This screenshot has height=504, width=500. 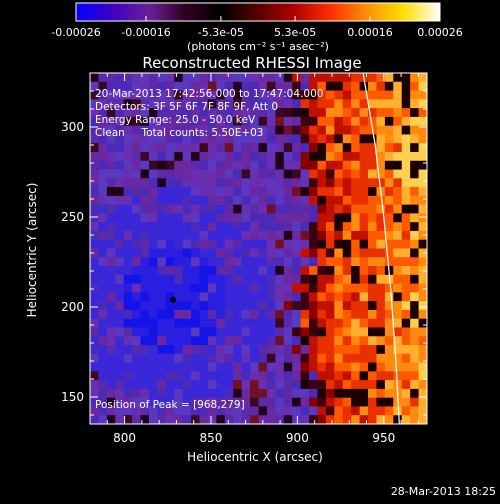 What do you see at coordinates (175, 120) in the screenshot?
I see `annotation-energy: Energy Range: 25.0 - 50.0 keV` at bounding box center [175, 120].